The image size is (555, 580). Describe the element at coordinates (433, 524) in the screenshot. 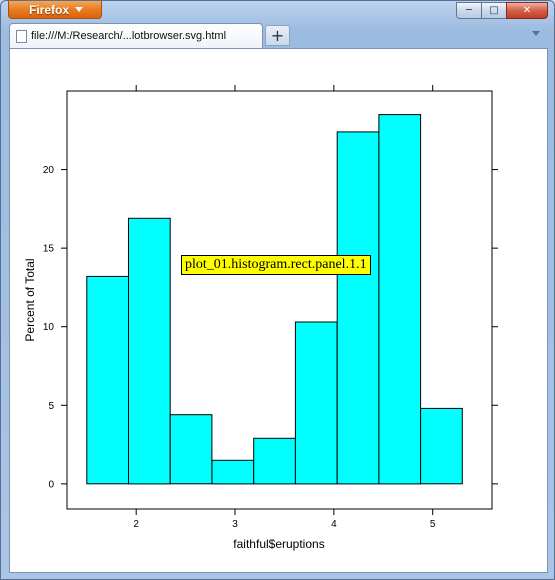

I see `x-tick-label: 5` at that location.